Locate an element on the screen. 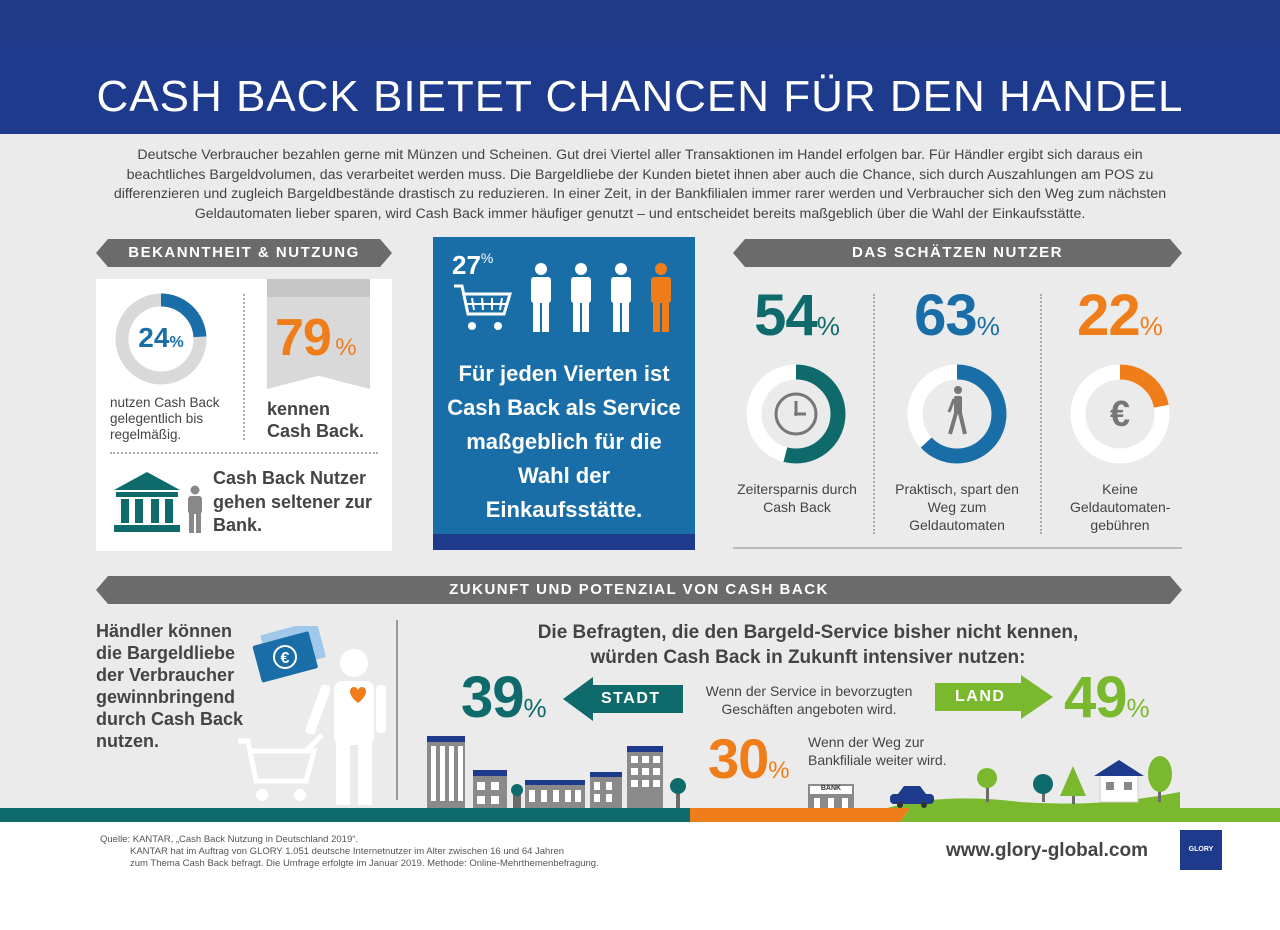 The width and height of the screenshot is (1280, 930). known-unit: % is located at coordinates (346, 347).